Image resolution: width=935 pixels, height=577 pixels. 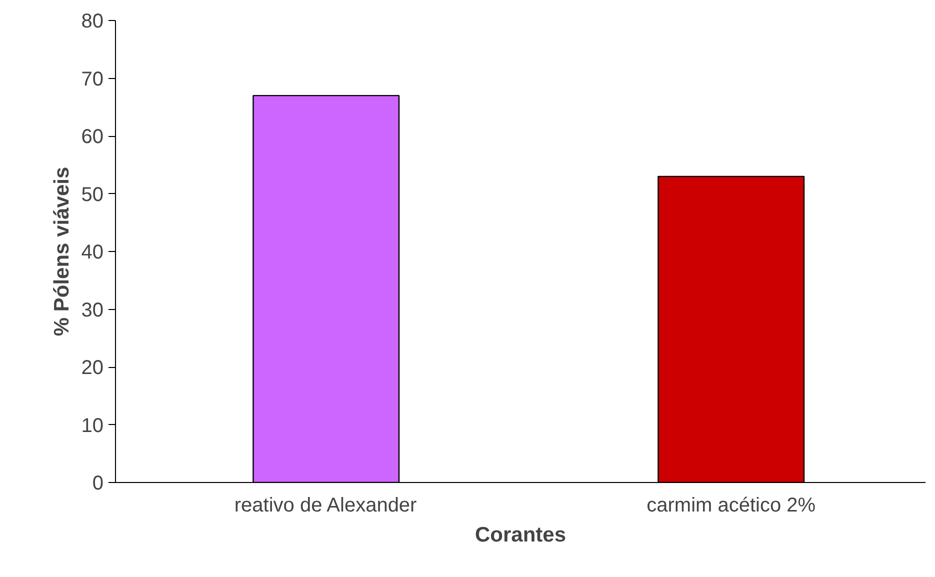 I want to click on y-tick-label: 60, so click(x=92, y=137).